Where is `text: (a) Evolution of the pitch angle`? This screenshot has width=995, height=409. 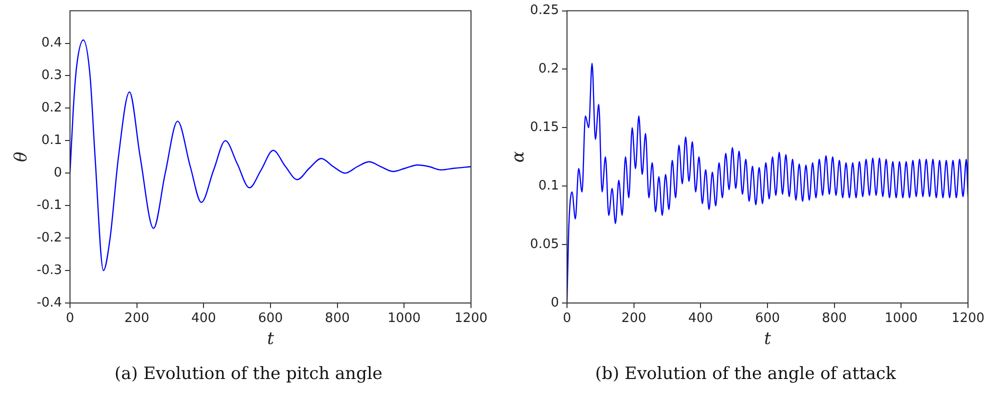
text: (a) Evolution of the pitch angle is located at coordinates (249, 374).